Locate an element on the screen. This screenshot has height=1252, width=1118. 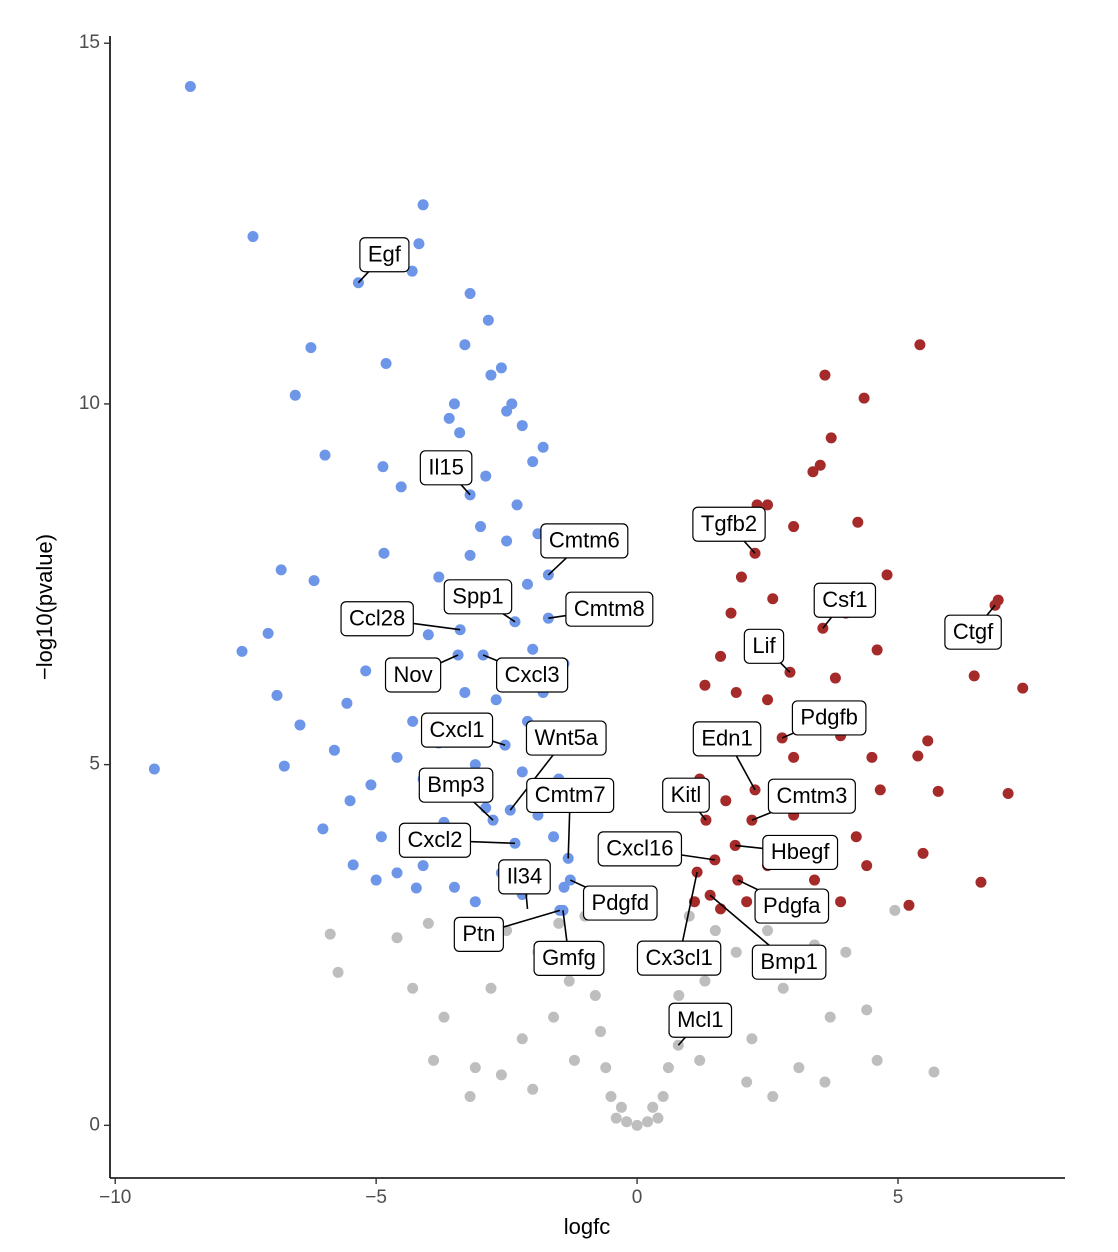
annotation-text: Mcl1 is located at coordinates (700, 1019).